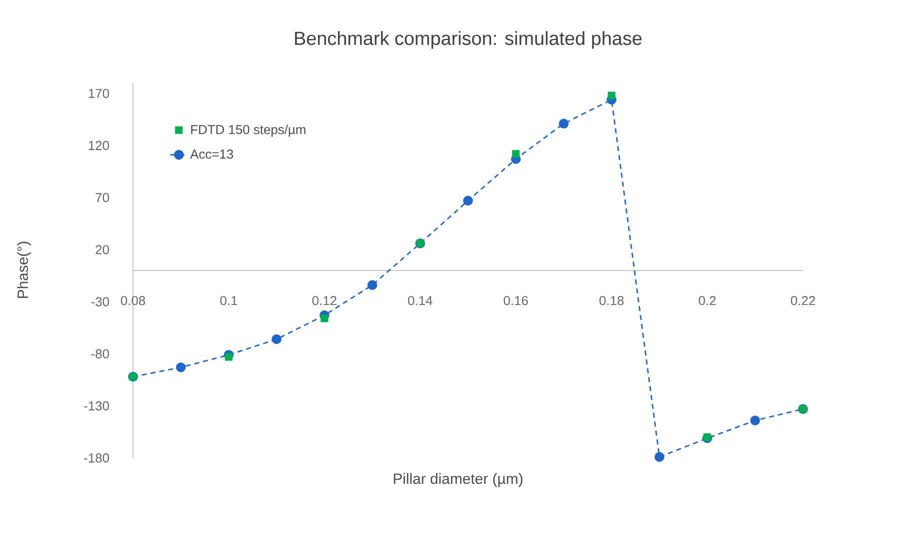 This screenshot has height=555, width=917. Describe the element at coordinates (516, 301) in the screenshot. I see `x-tick-label: 0.16` at that location.